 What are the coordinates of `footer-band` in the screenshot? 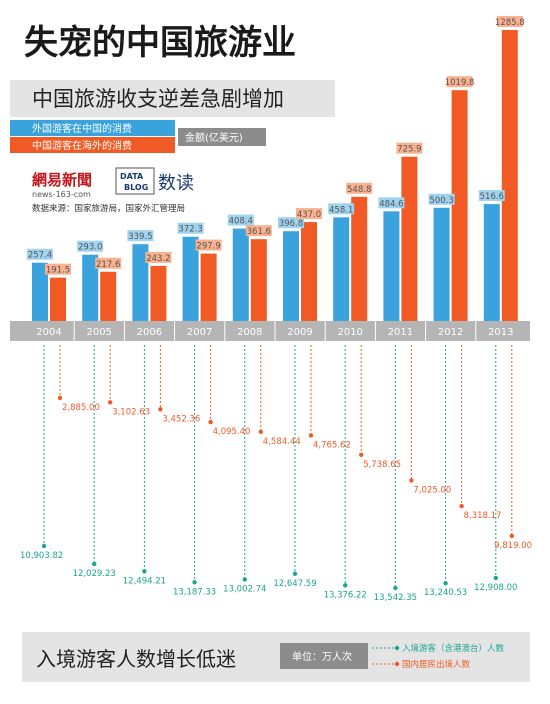 It's located at (276, 657).